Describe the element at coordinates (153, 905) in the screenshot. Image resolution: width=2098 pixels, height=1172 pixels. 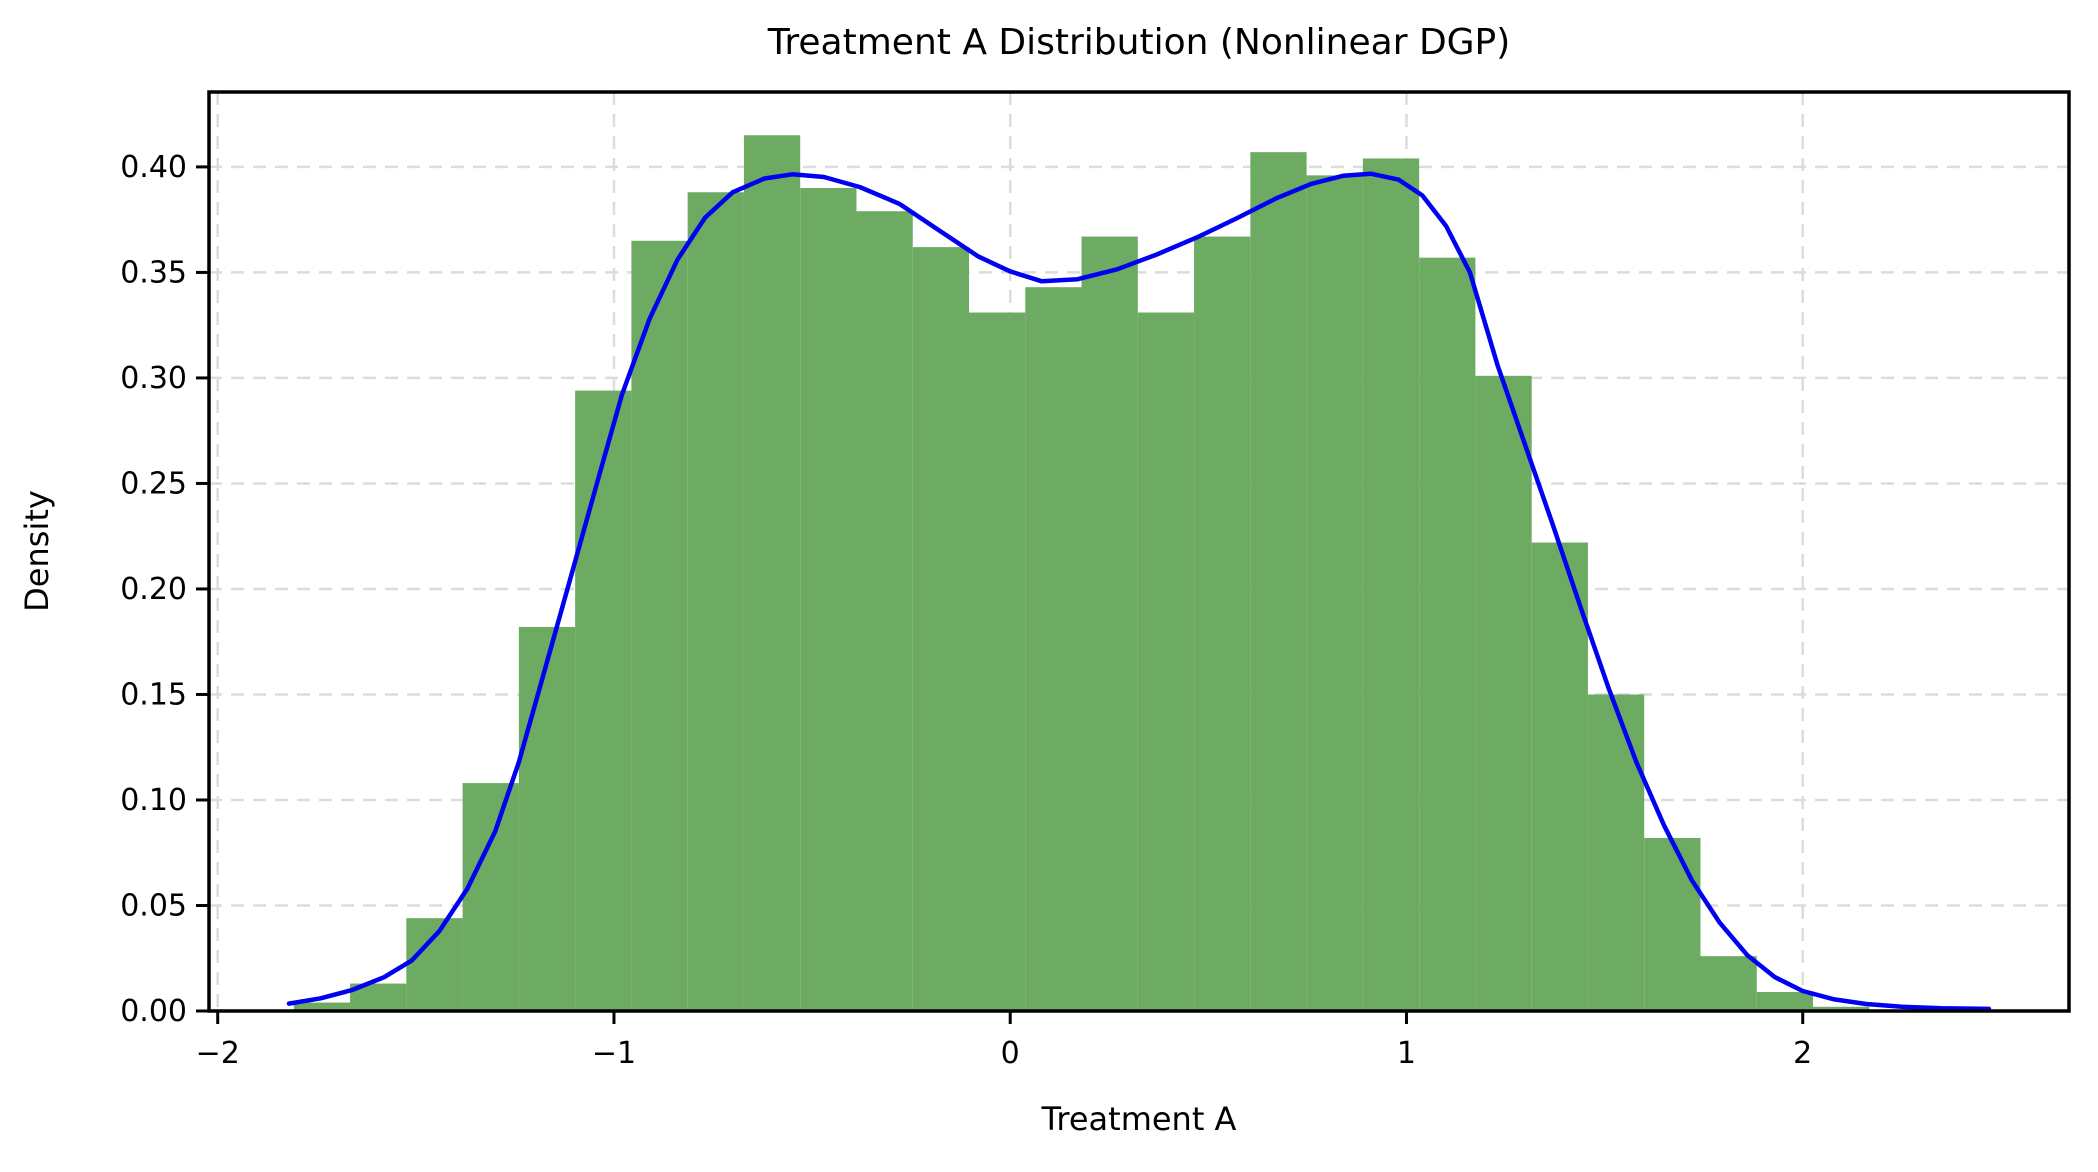
I see `y-tick-label: 0.05` at that location.